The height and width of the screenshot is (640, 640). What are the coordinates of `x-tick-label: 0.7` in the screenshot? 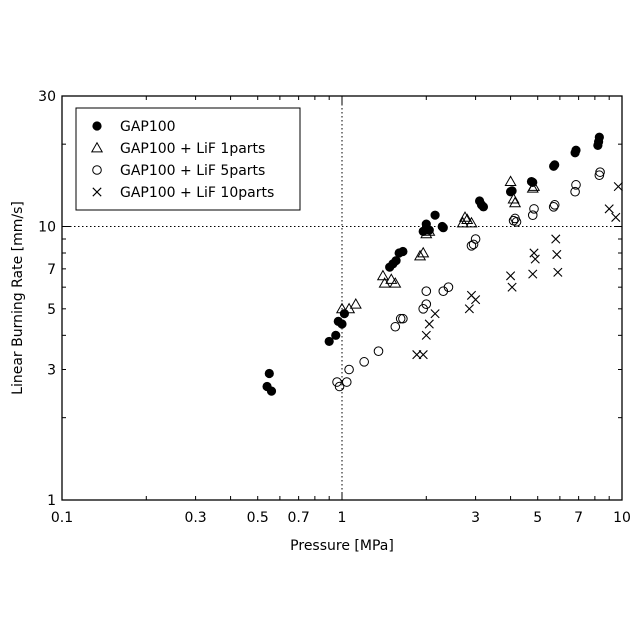 It's located at (298, 518).